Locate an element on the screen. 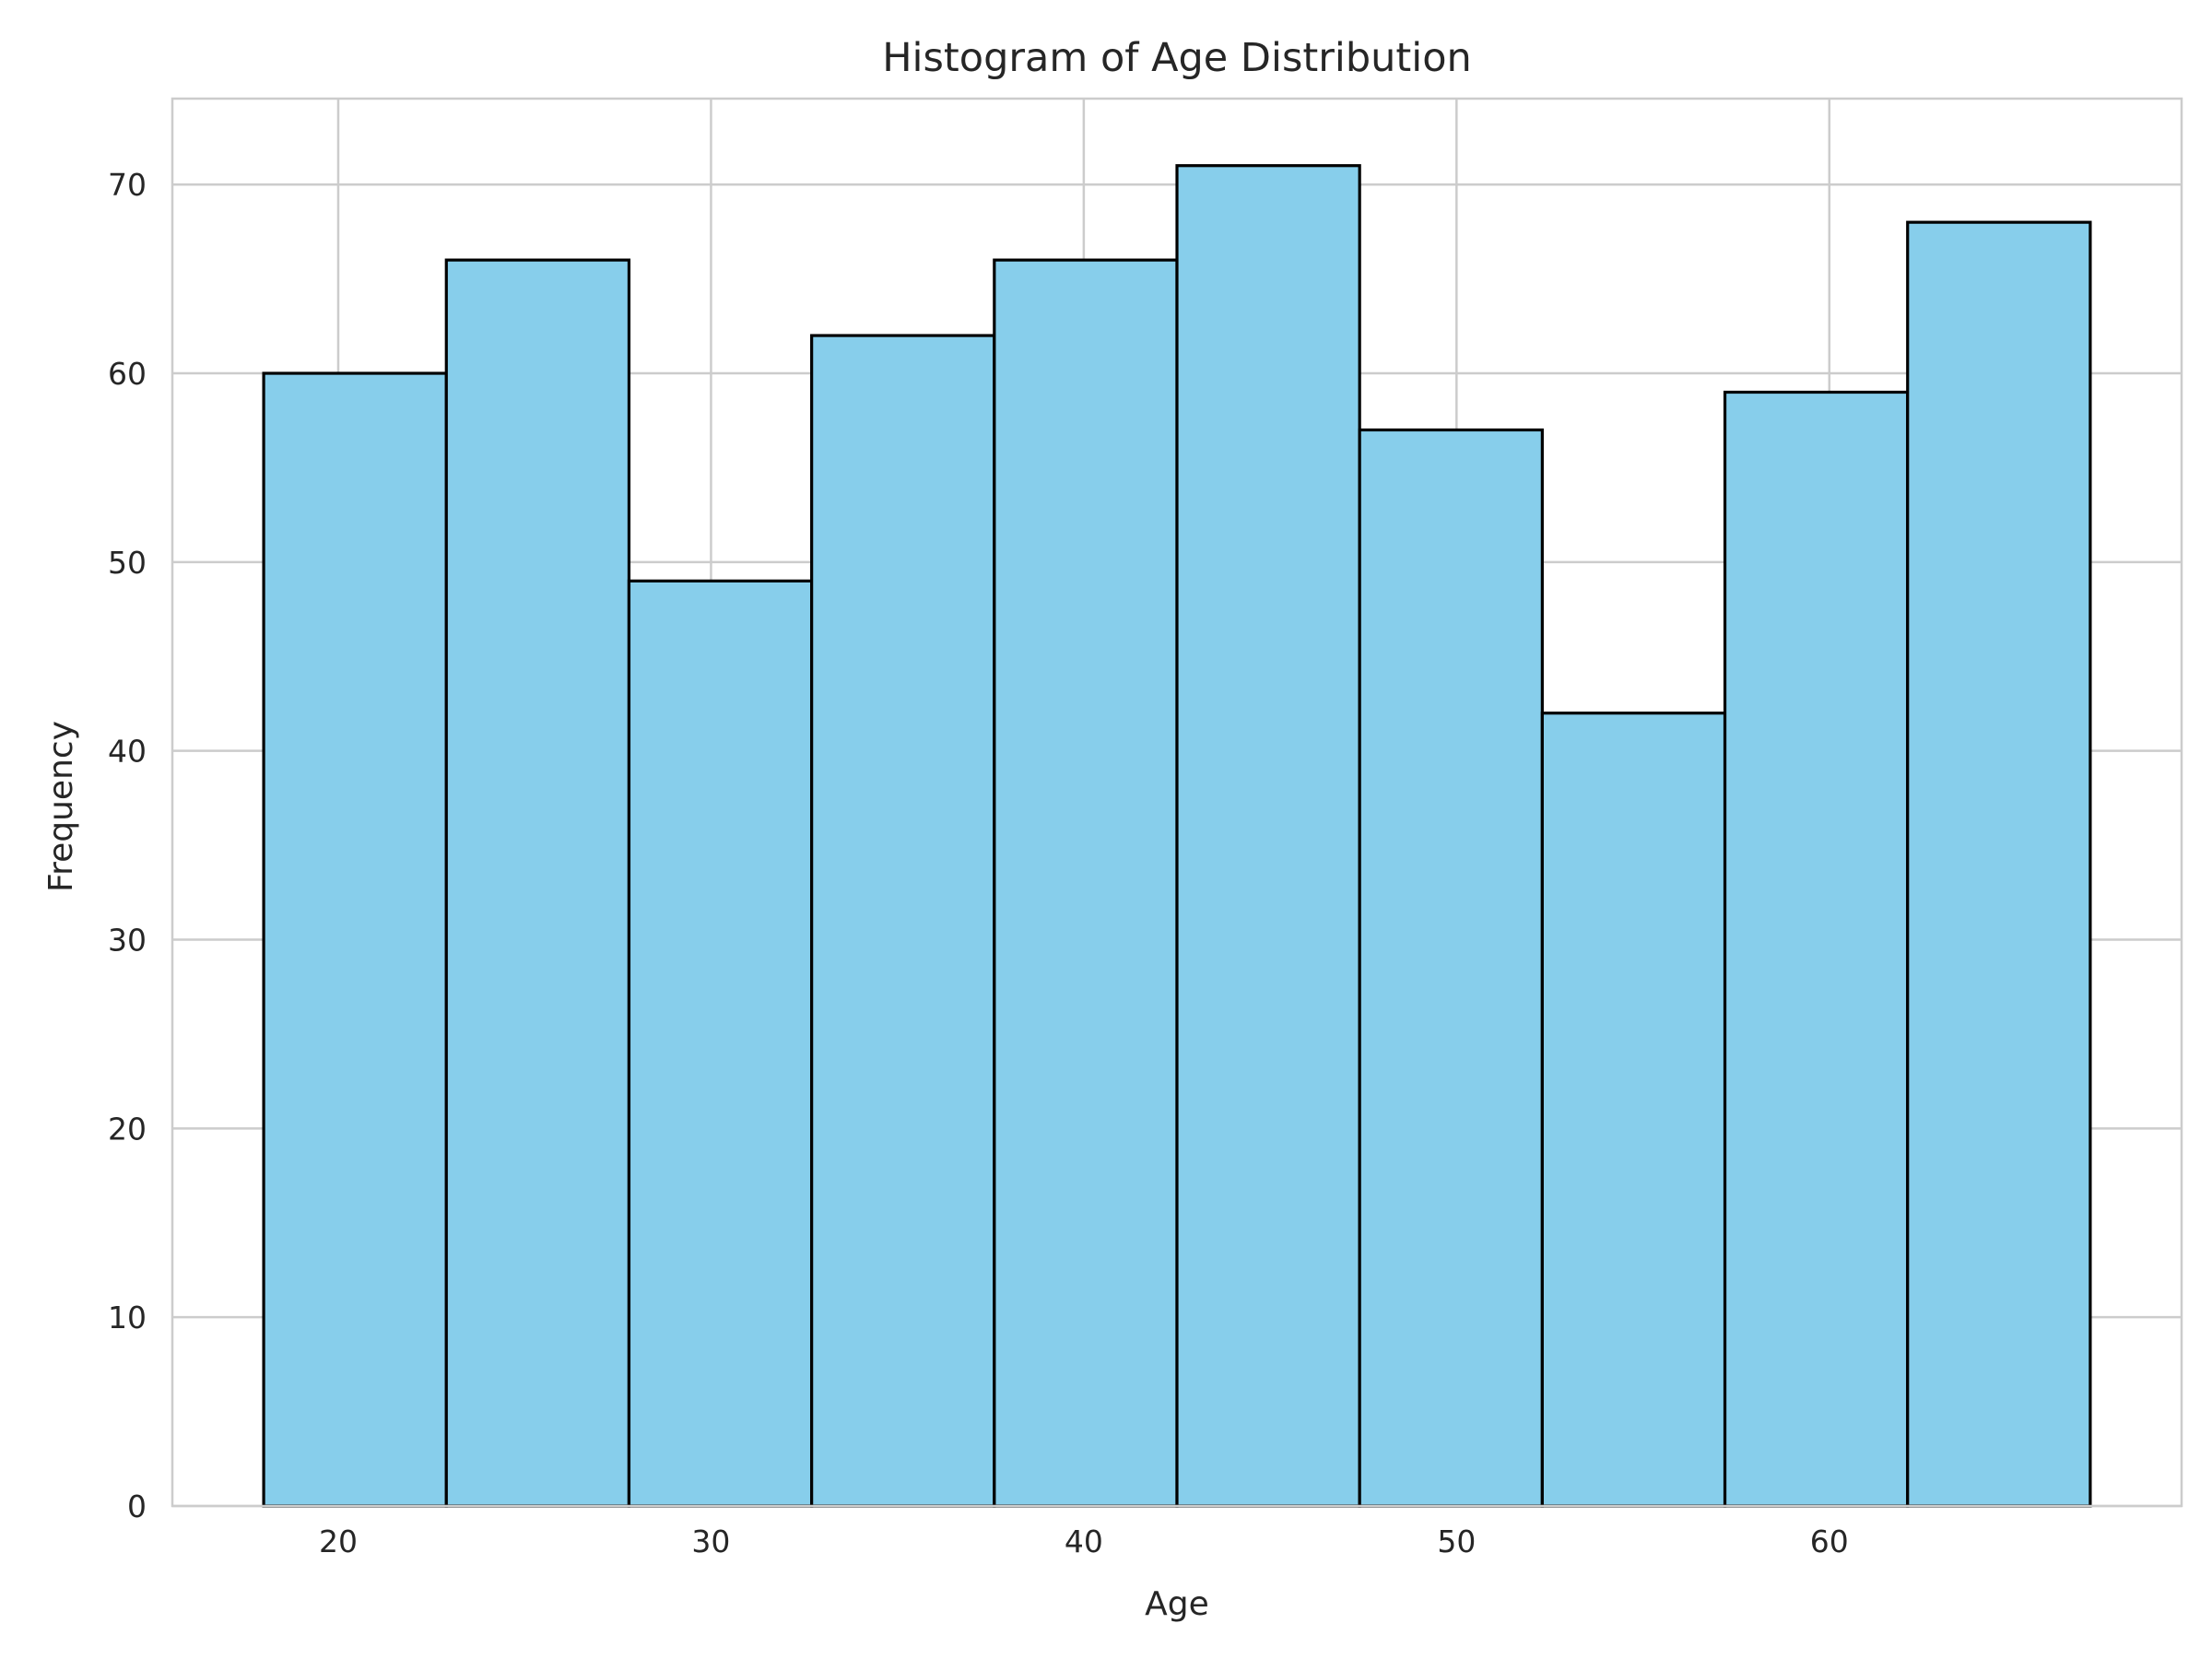 This screenshot has width=2212, height=1659. x-tick-labels: 20 30 40 50 60 is located at coordinates (1084, 1541).